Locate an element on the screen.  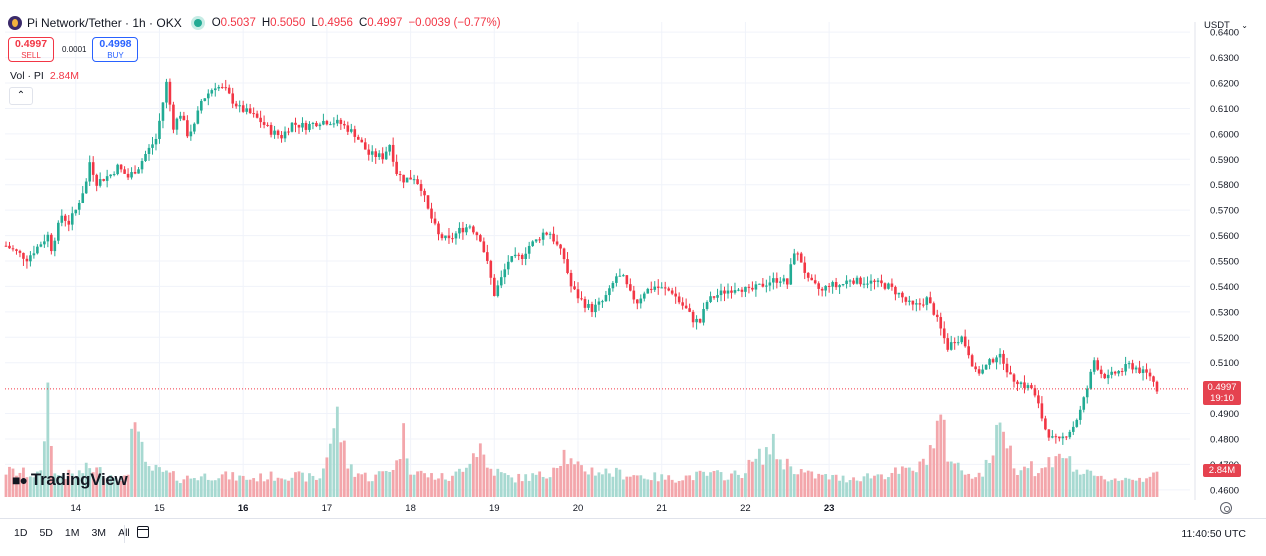
trade-panel: 0.4997 SELL 0.0001 0.4998 BUY is located at coordinates (73, 49).